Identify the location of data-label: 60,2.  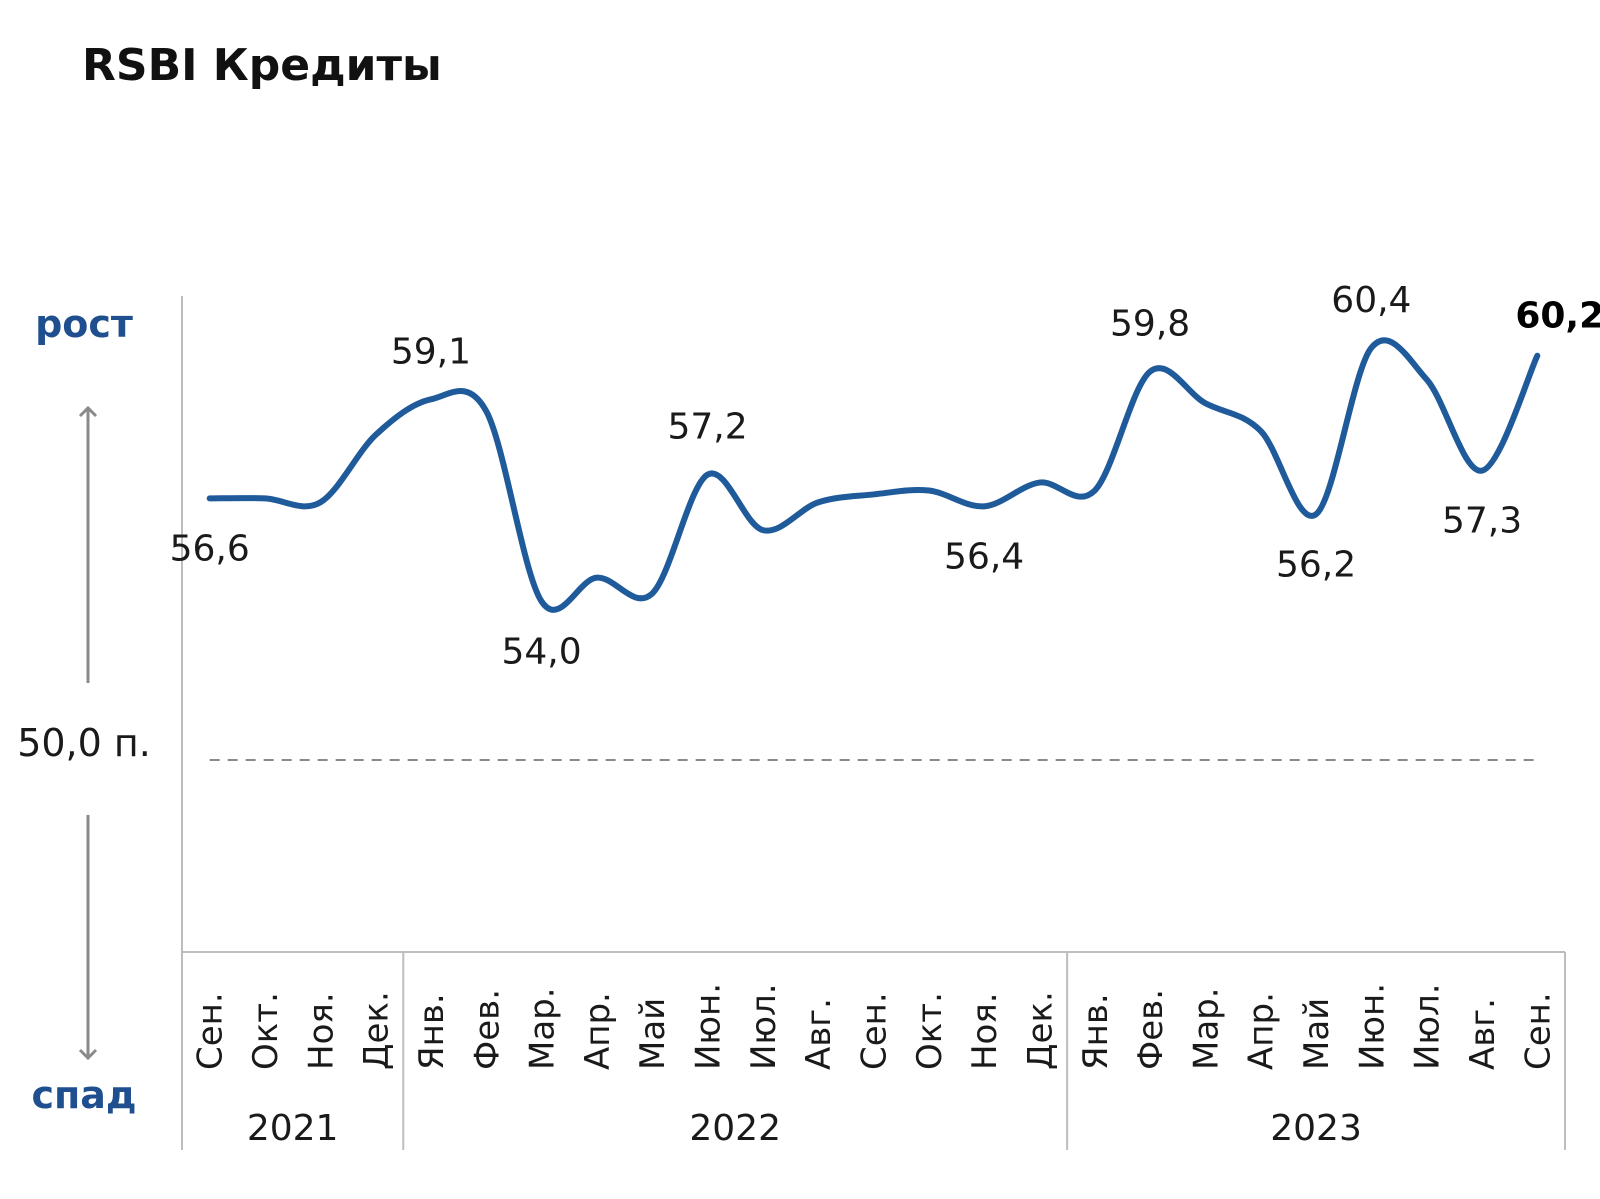
(1557, 316).